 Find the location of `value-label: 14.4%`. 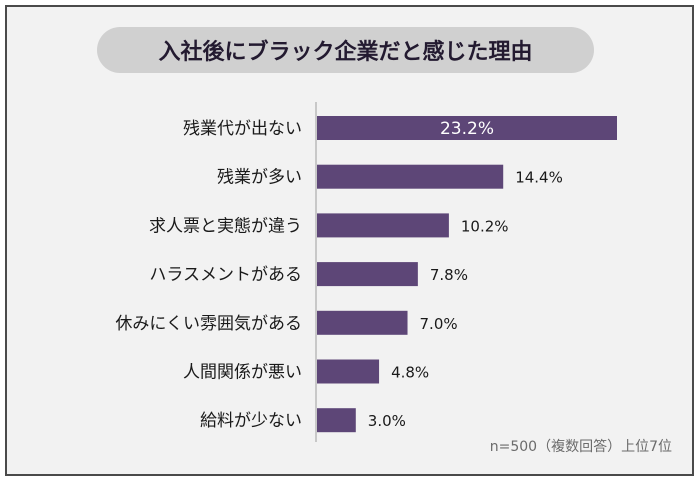

value-label: 14.4% is located at coordinates (539, 178).